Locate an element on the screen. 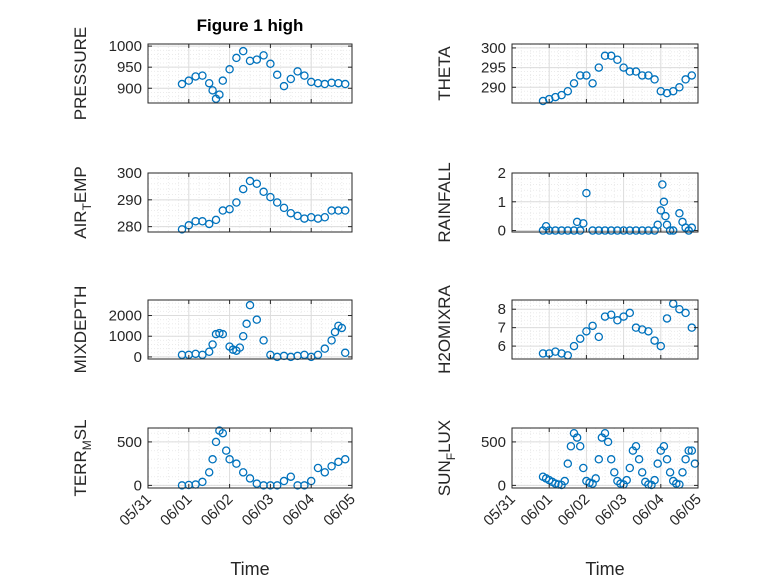 Image resolution: width=778 pixels, height=583 pixels. y-axis-label: TERRMSL is located at coordinates (82, 457).